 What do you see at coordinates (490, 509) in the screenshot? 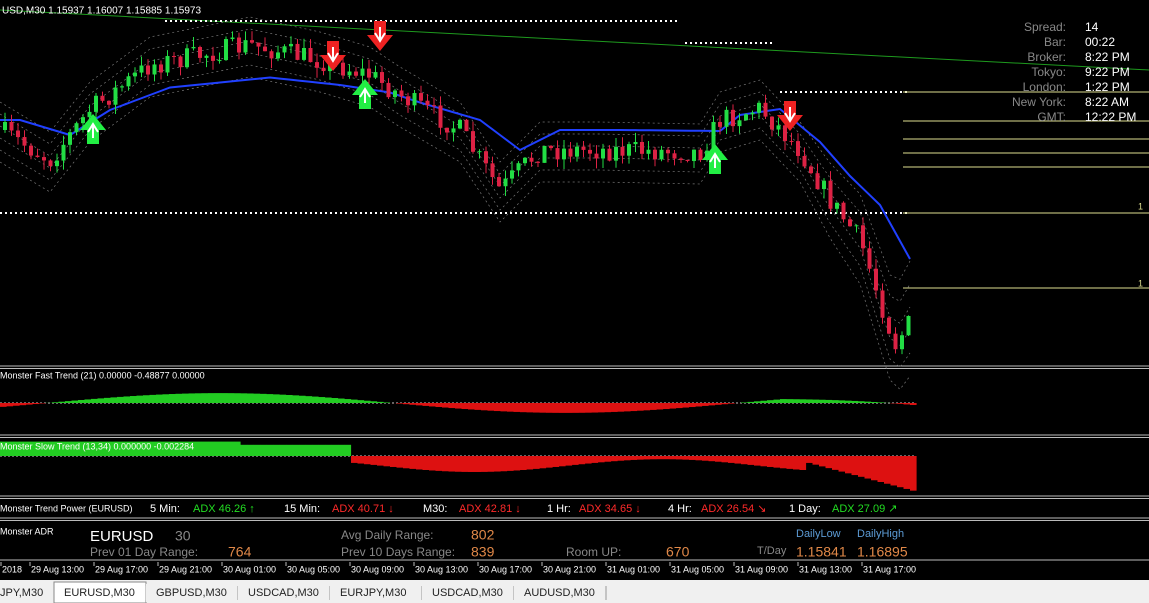
I see `adx-value: ADX 42.81 ↓` at bounding box center [490, 509].